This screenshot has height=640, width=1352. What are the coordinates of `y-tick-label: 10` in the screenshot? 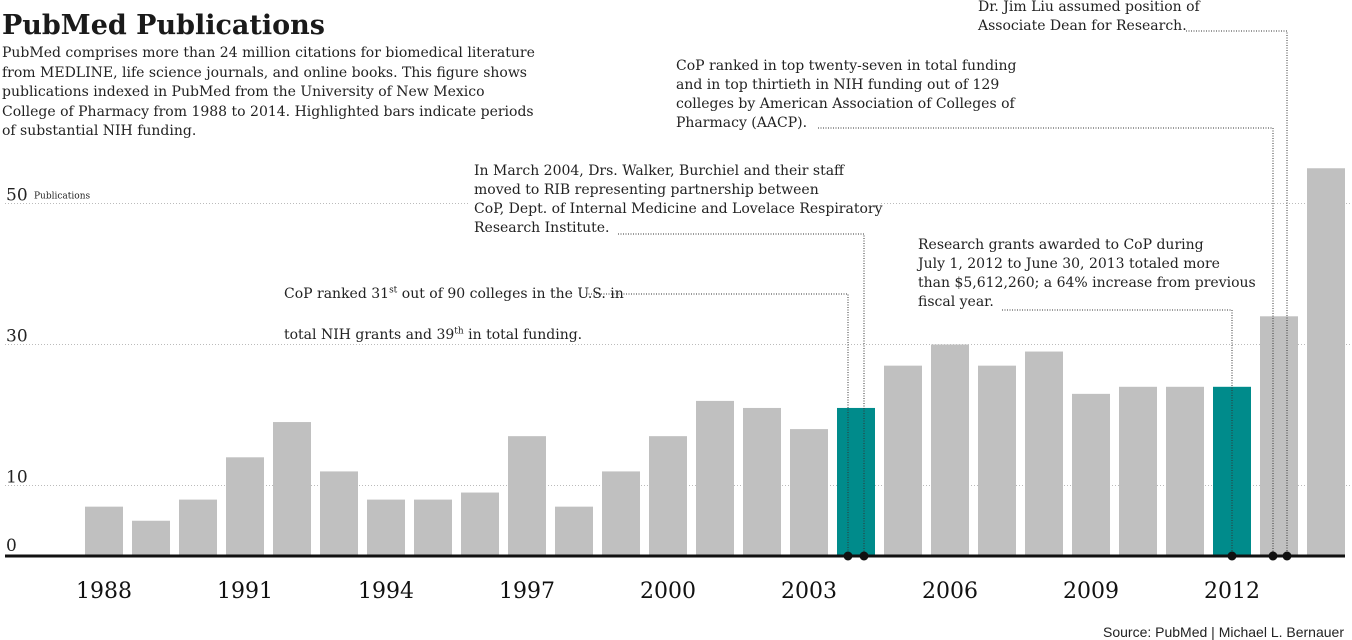 It's located at (17, 478).